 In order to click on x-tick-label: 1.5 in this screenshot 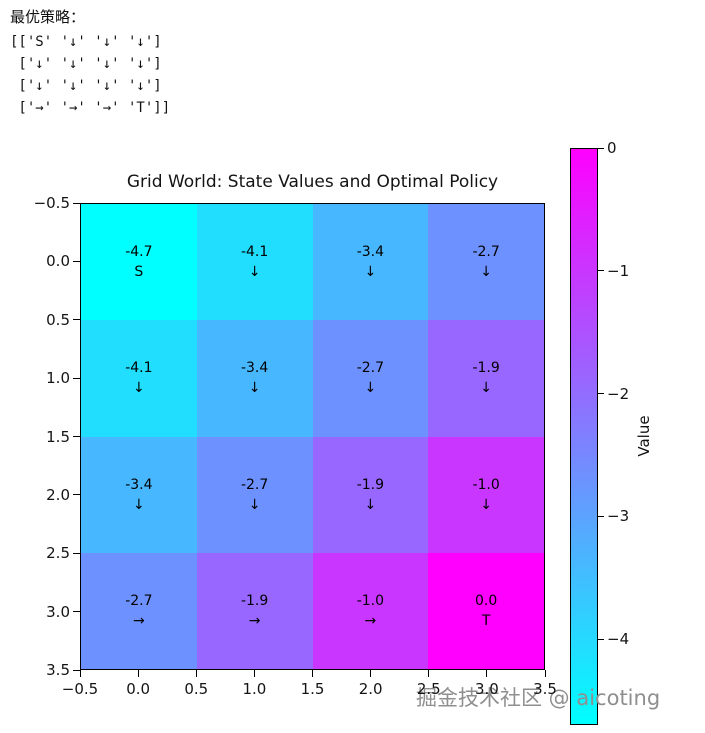, I will do `click(312, 689)`.